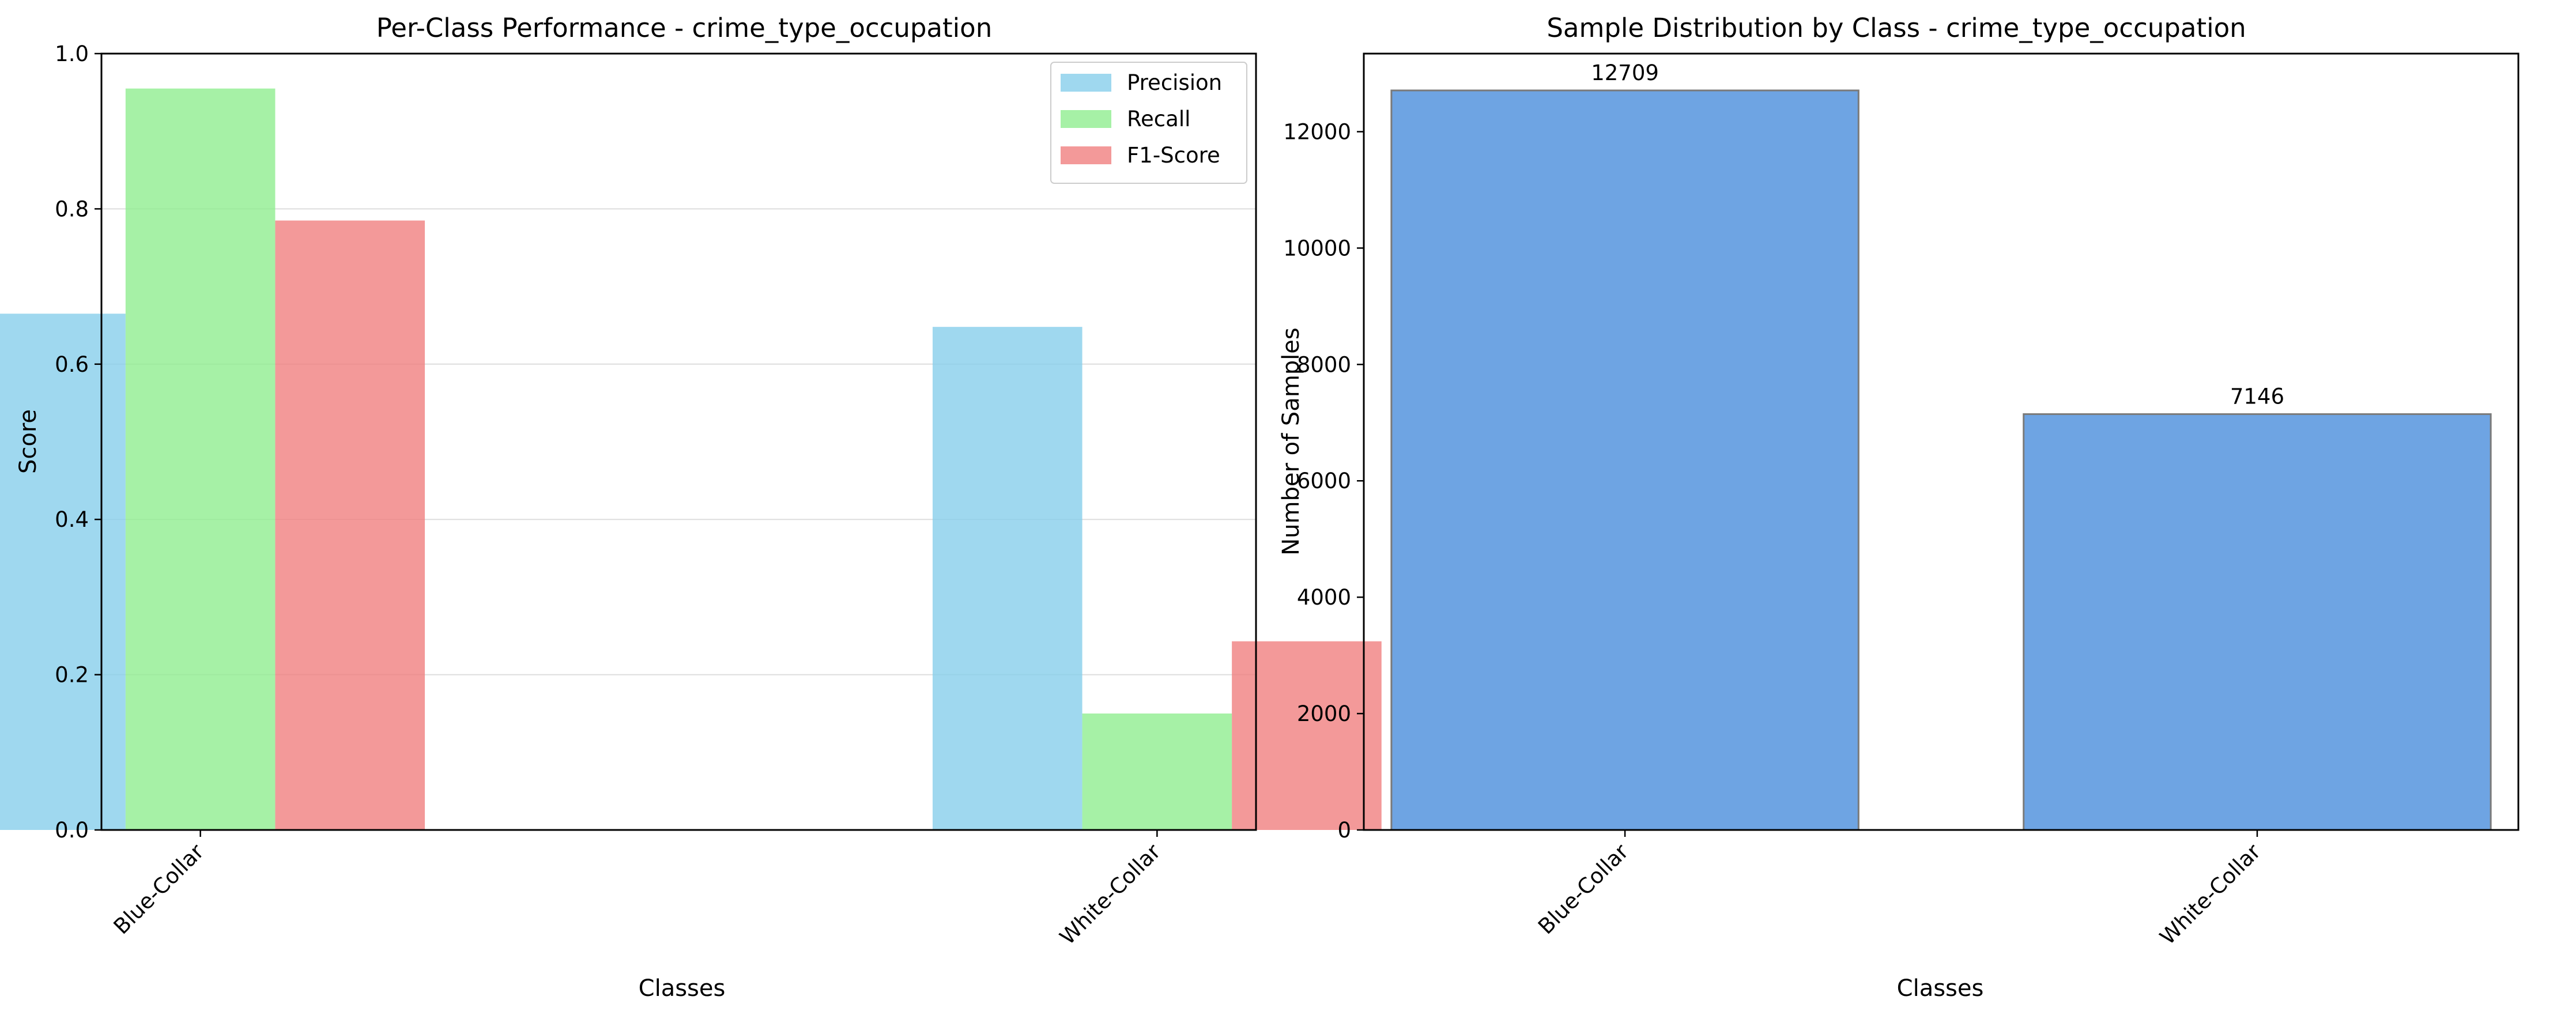 This screenshot has height=1019, width=2576. Describe the element at coordinates (1344, 830) in the screenshot. I see `y-tick-label: 0` at that location.